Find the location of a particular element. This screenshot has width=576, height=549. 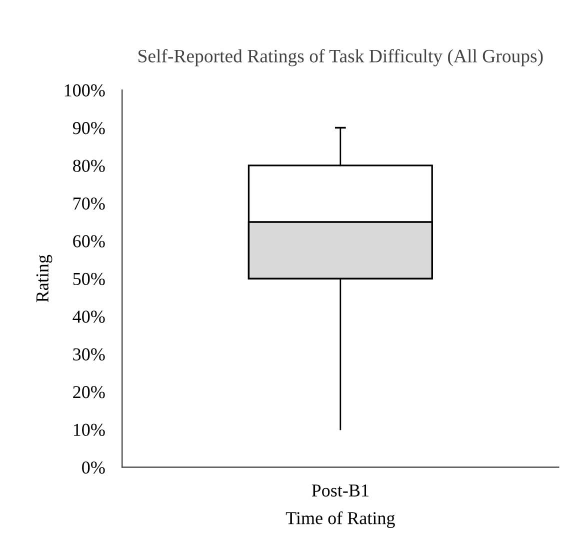

y-tick-label: 90% is located at coordinates (88, 128).